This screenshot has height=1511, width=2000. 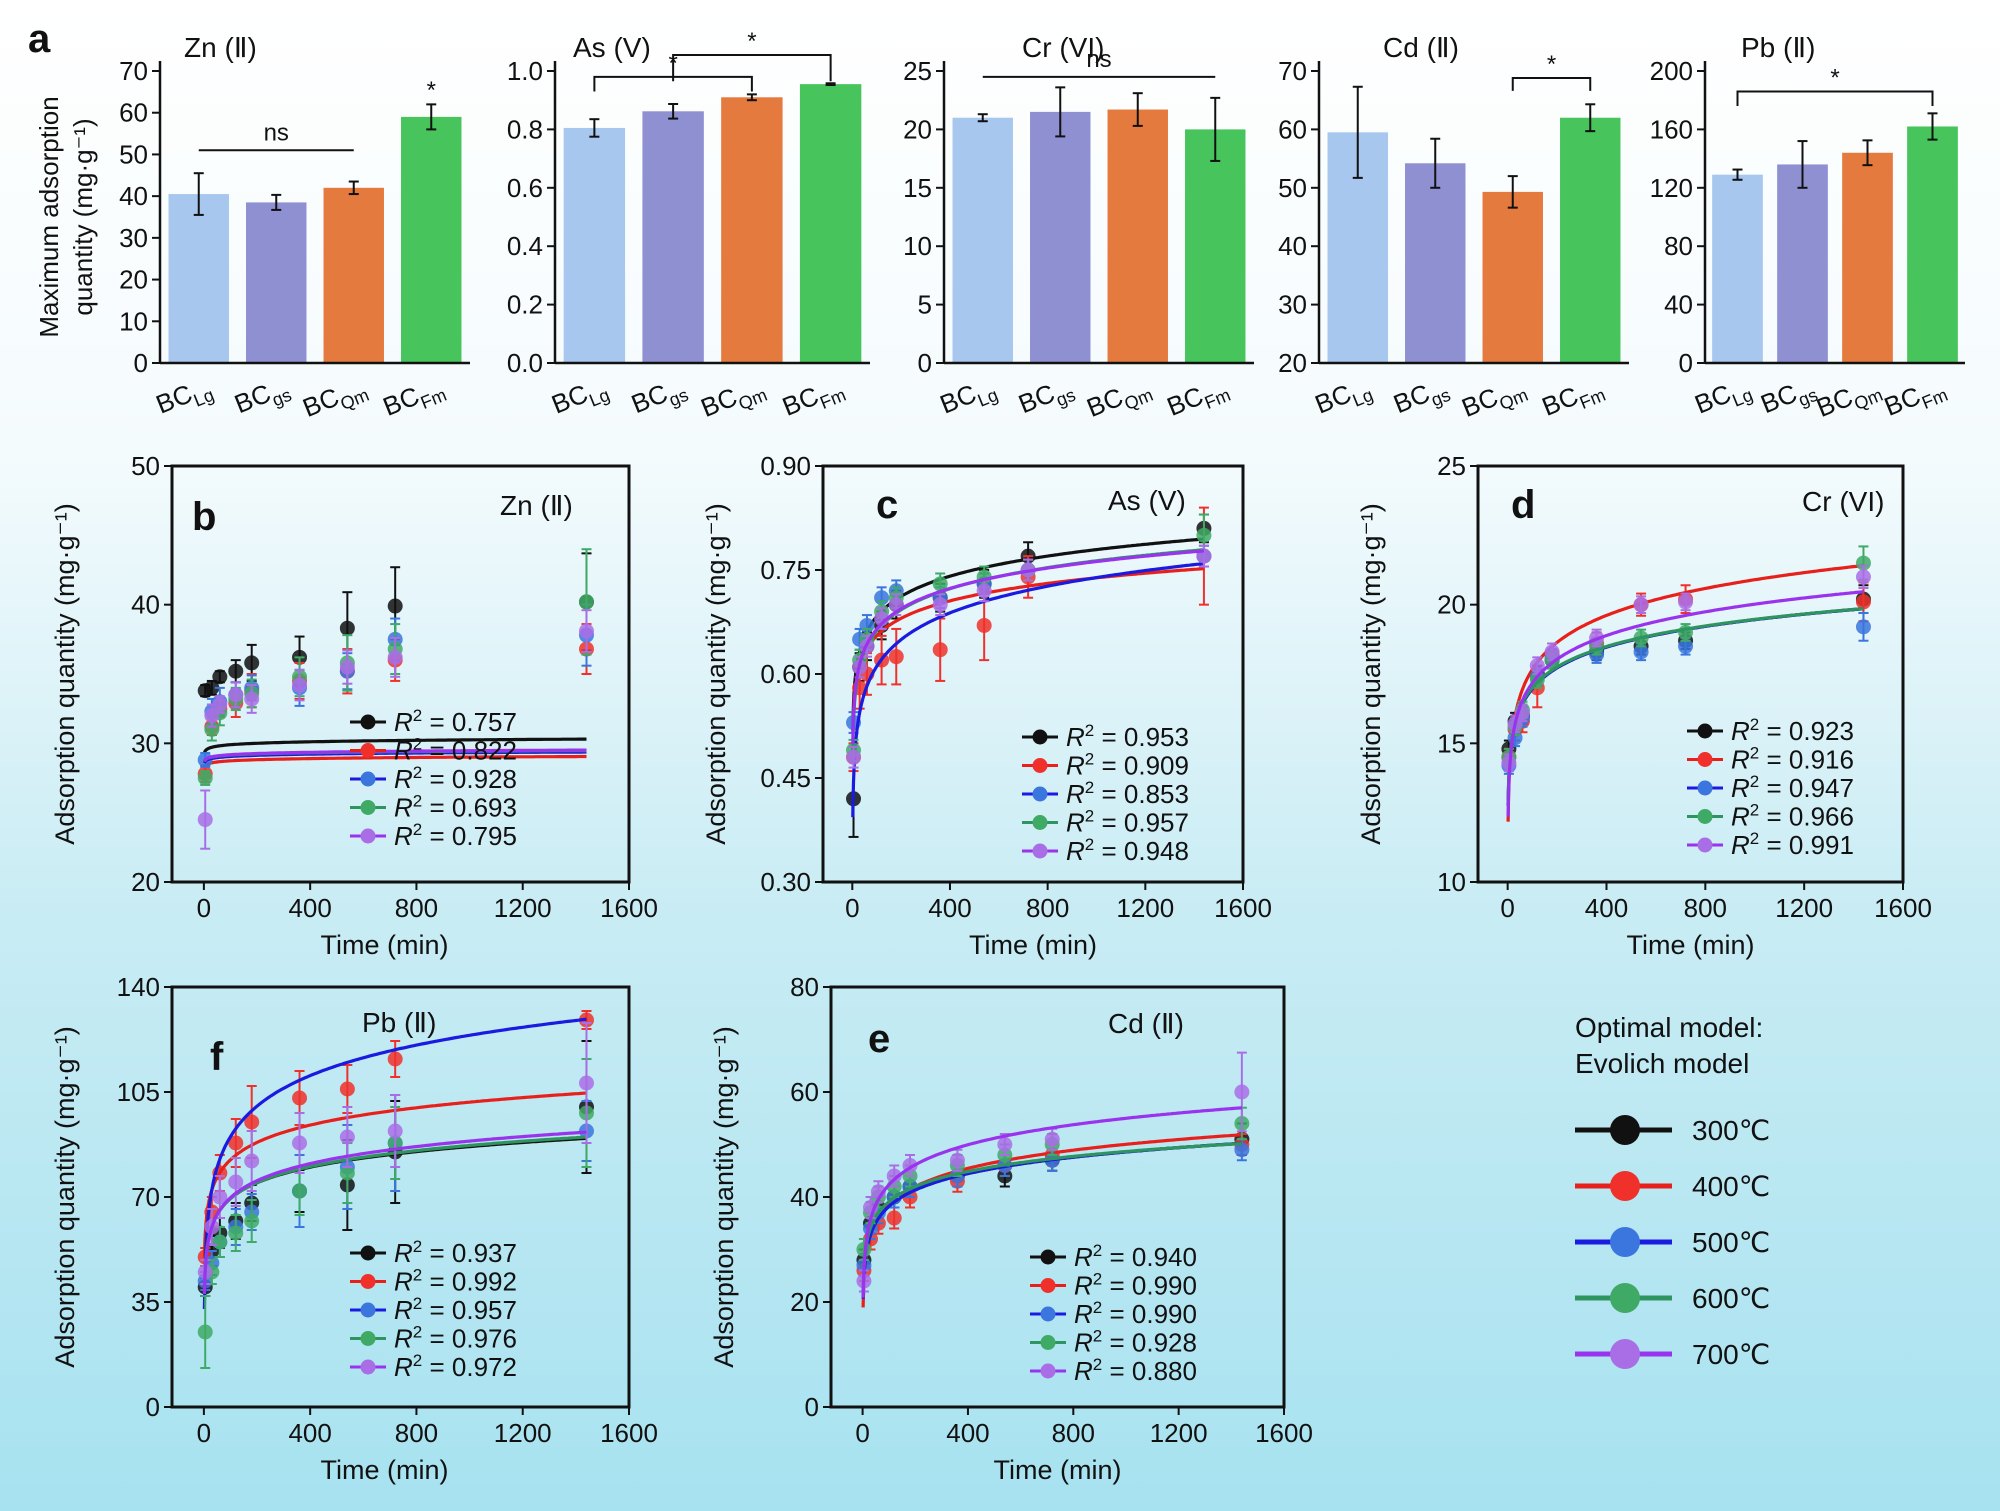 What do you see at coordinates (1678, 246) in the screenshot?
I see `y-tick-label: 80` at bounding box center [1678, 246].